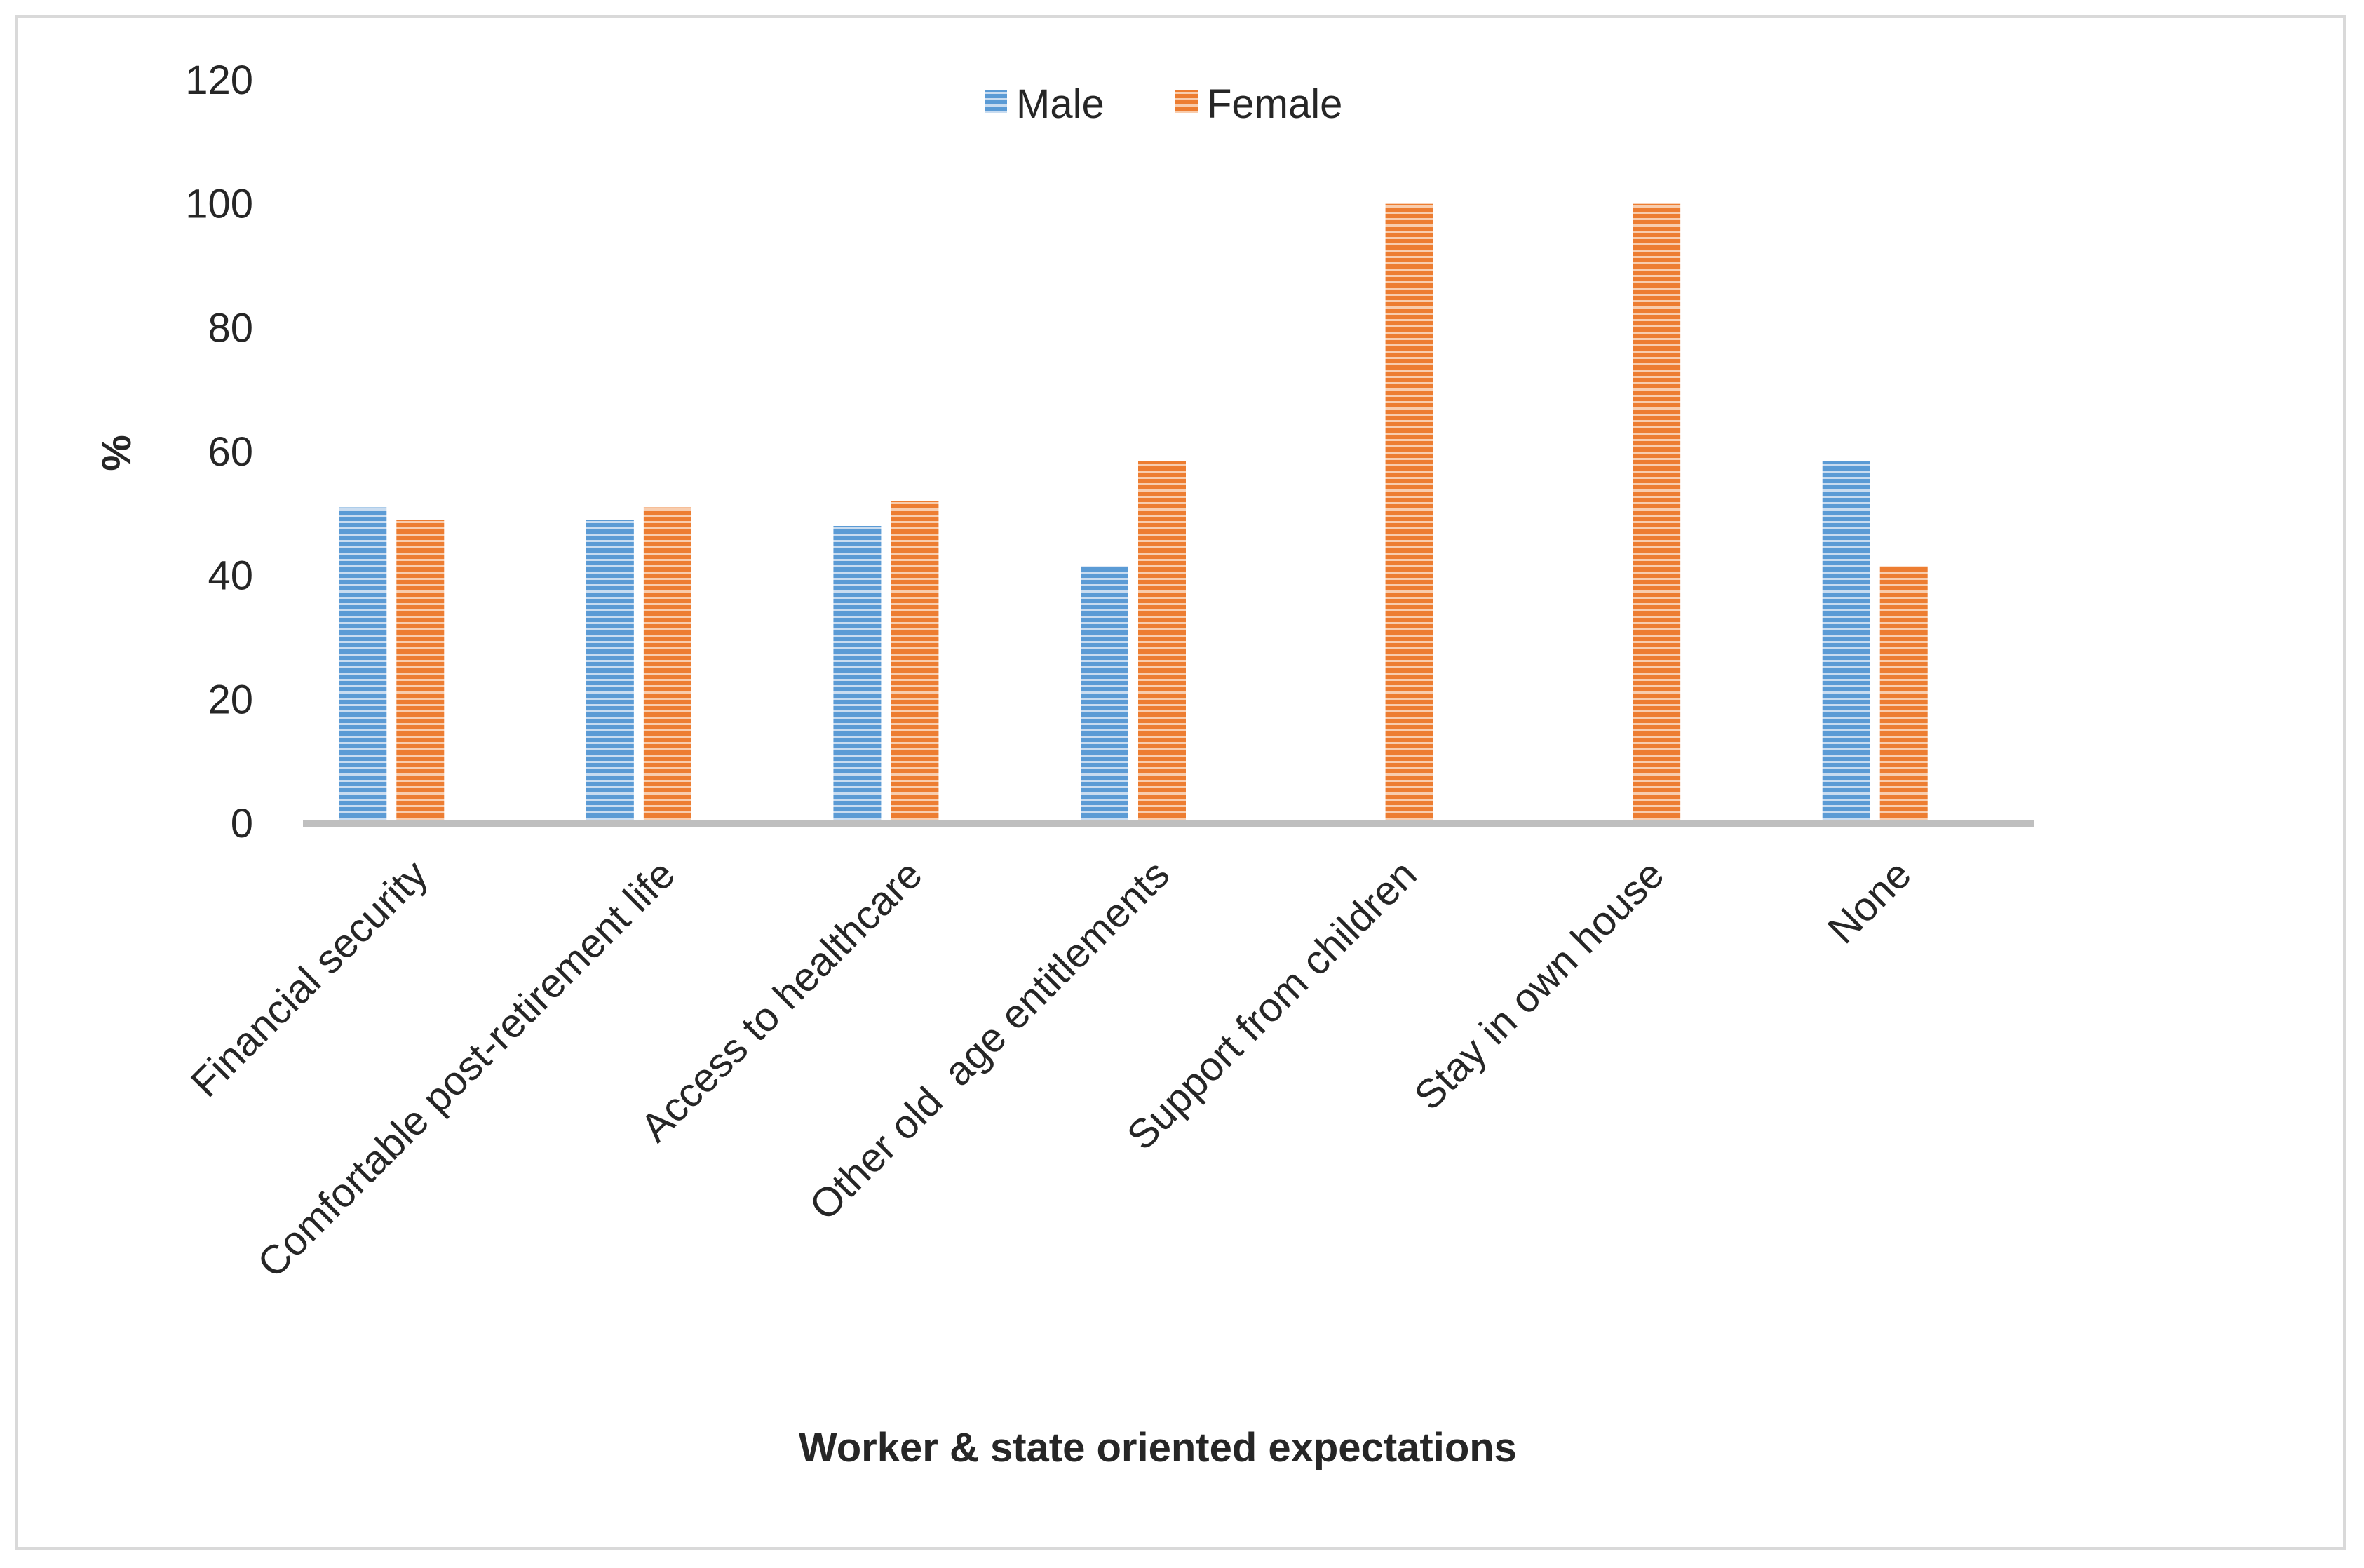 The image size is (2364, 1568). I want to click on y-tick-label: 100, so click(219, 205).